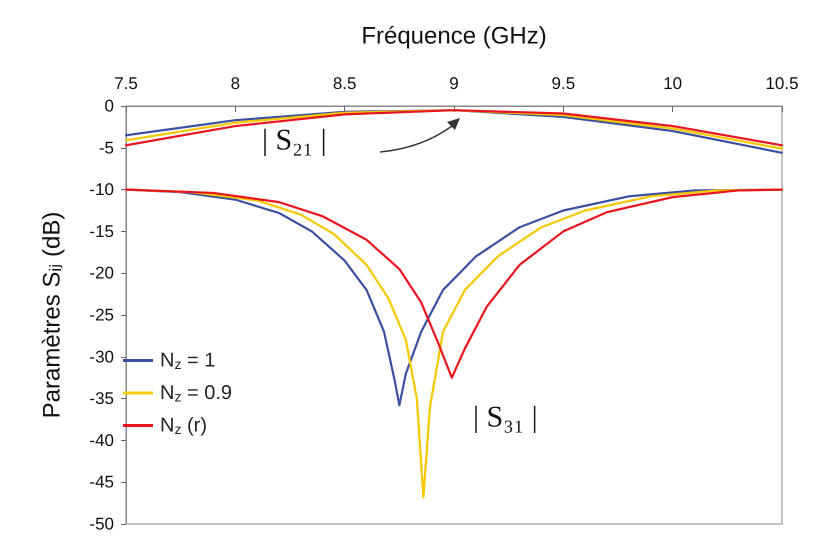 This screenshot has height=549, width=819. Describe the element at coordinates (106, 148) in the screenshot. I see `y-tick-label: -5` at that location.